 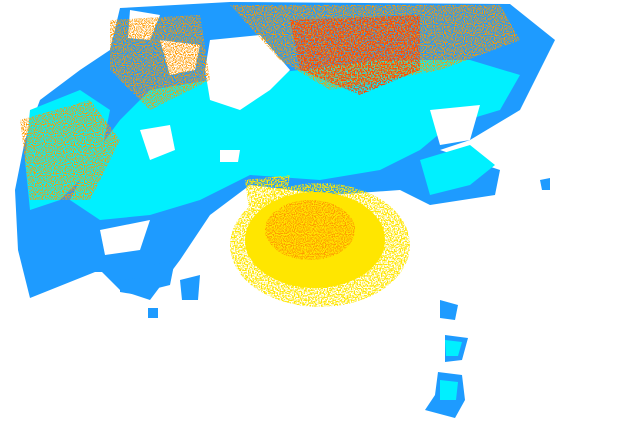 I want to click on echo-red-orange, so click(x=355, y=55).